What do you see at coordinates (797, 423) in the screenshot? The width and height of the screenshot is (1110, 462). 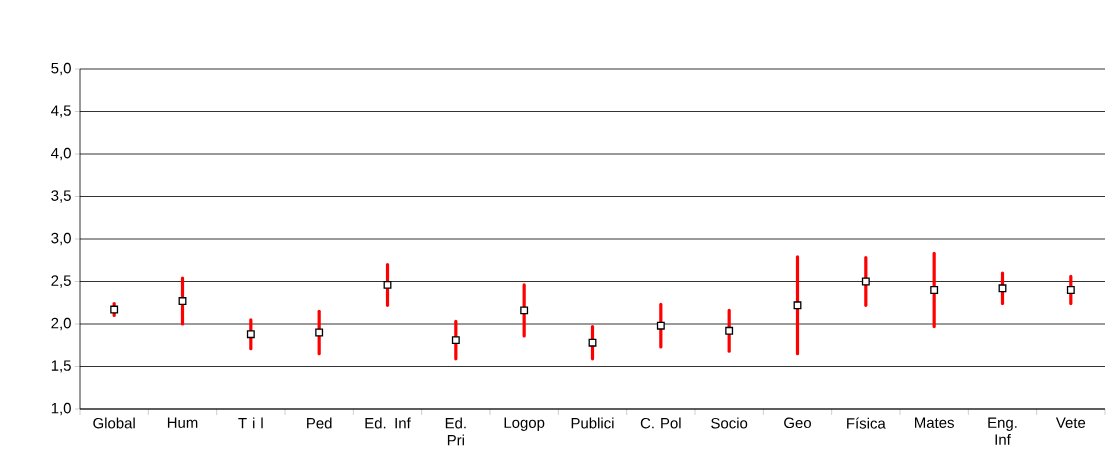 I see `x-tick-label: Geo` at bounding box center [797, 423].